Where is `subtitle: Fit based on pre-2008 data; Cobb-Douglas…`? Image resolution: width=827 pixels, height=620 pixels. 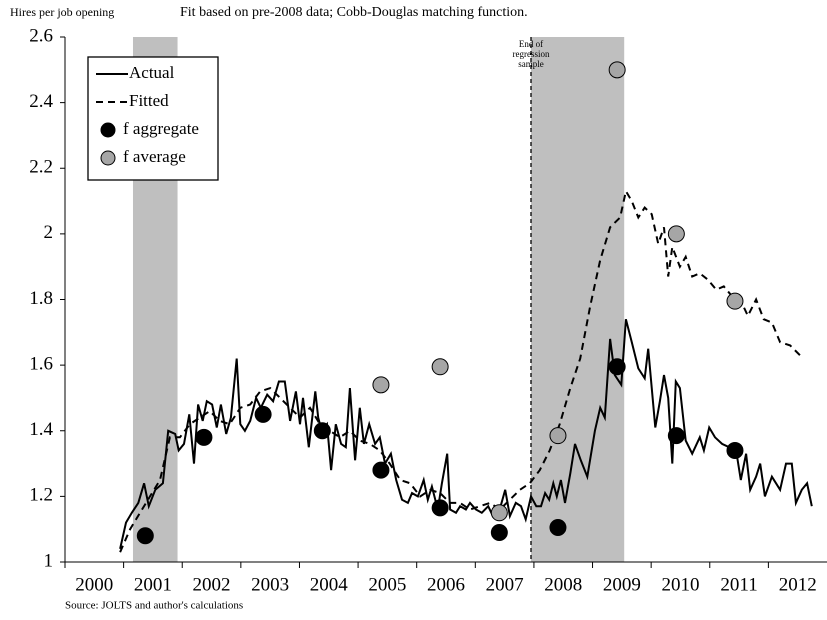 subtitle: Fit based on pre-2008 data; Cobb-Douglas… is located at coordinates (354, 12).